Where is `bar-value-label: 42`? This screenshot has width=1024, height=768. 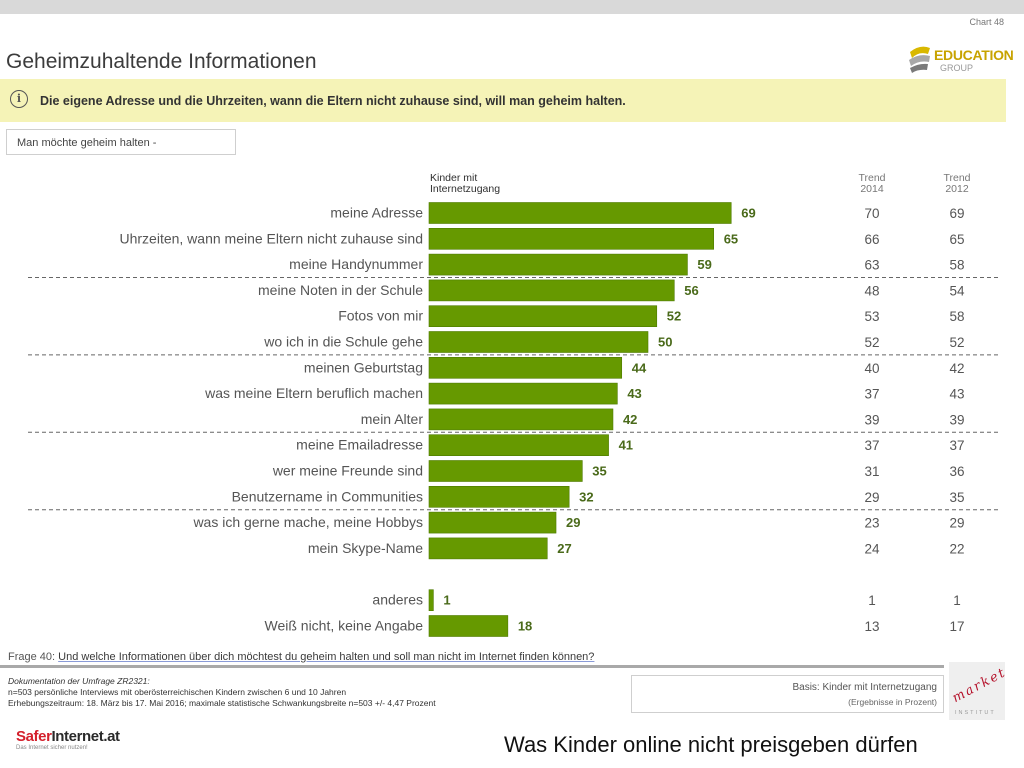
bar-value-label: 42 is located at coordinates (630, 419).